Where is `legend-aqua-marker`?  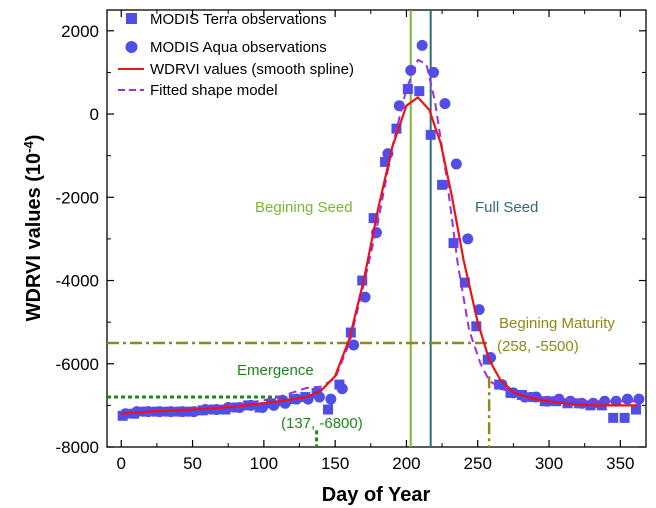 legend-aqua-marker is located at coordinates (131, 47).